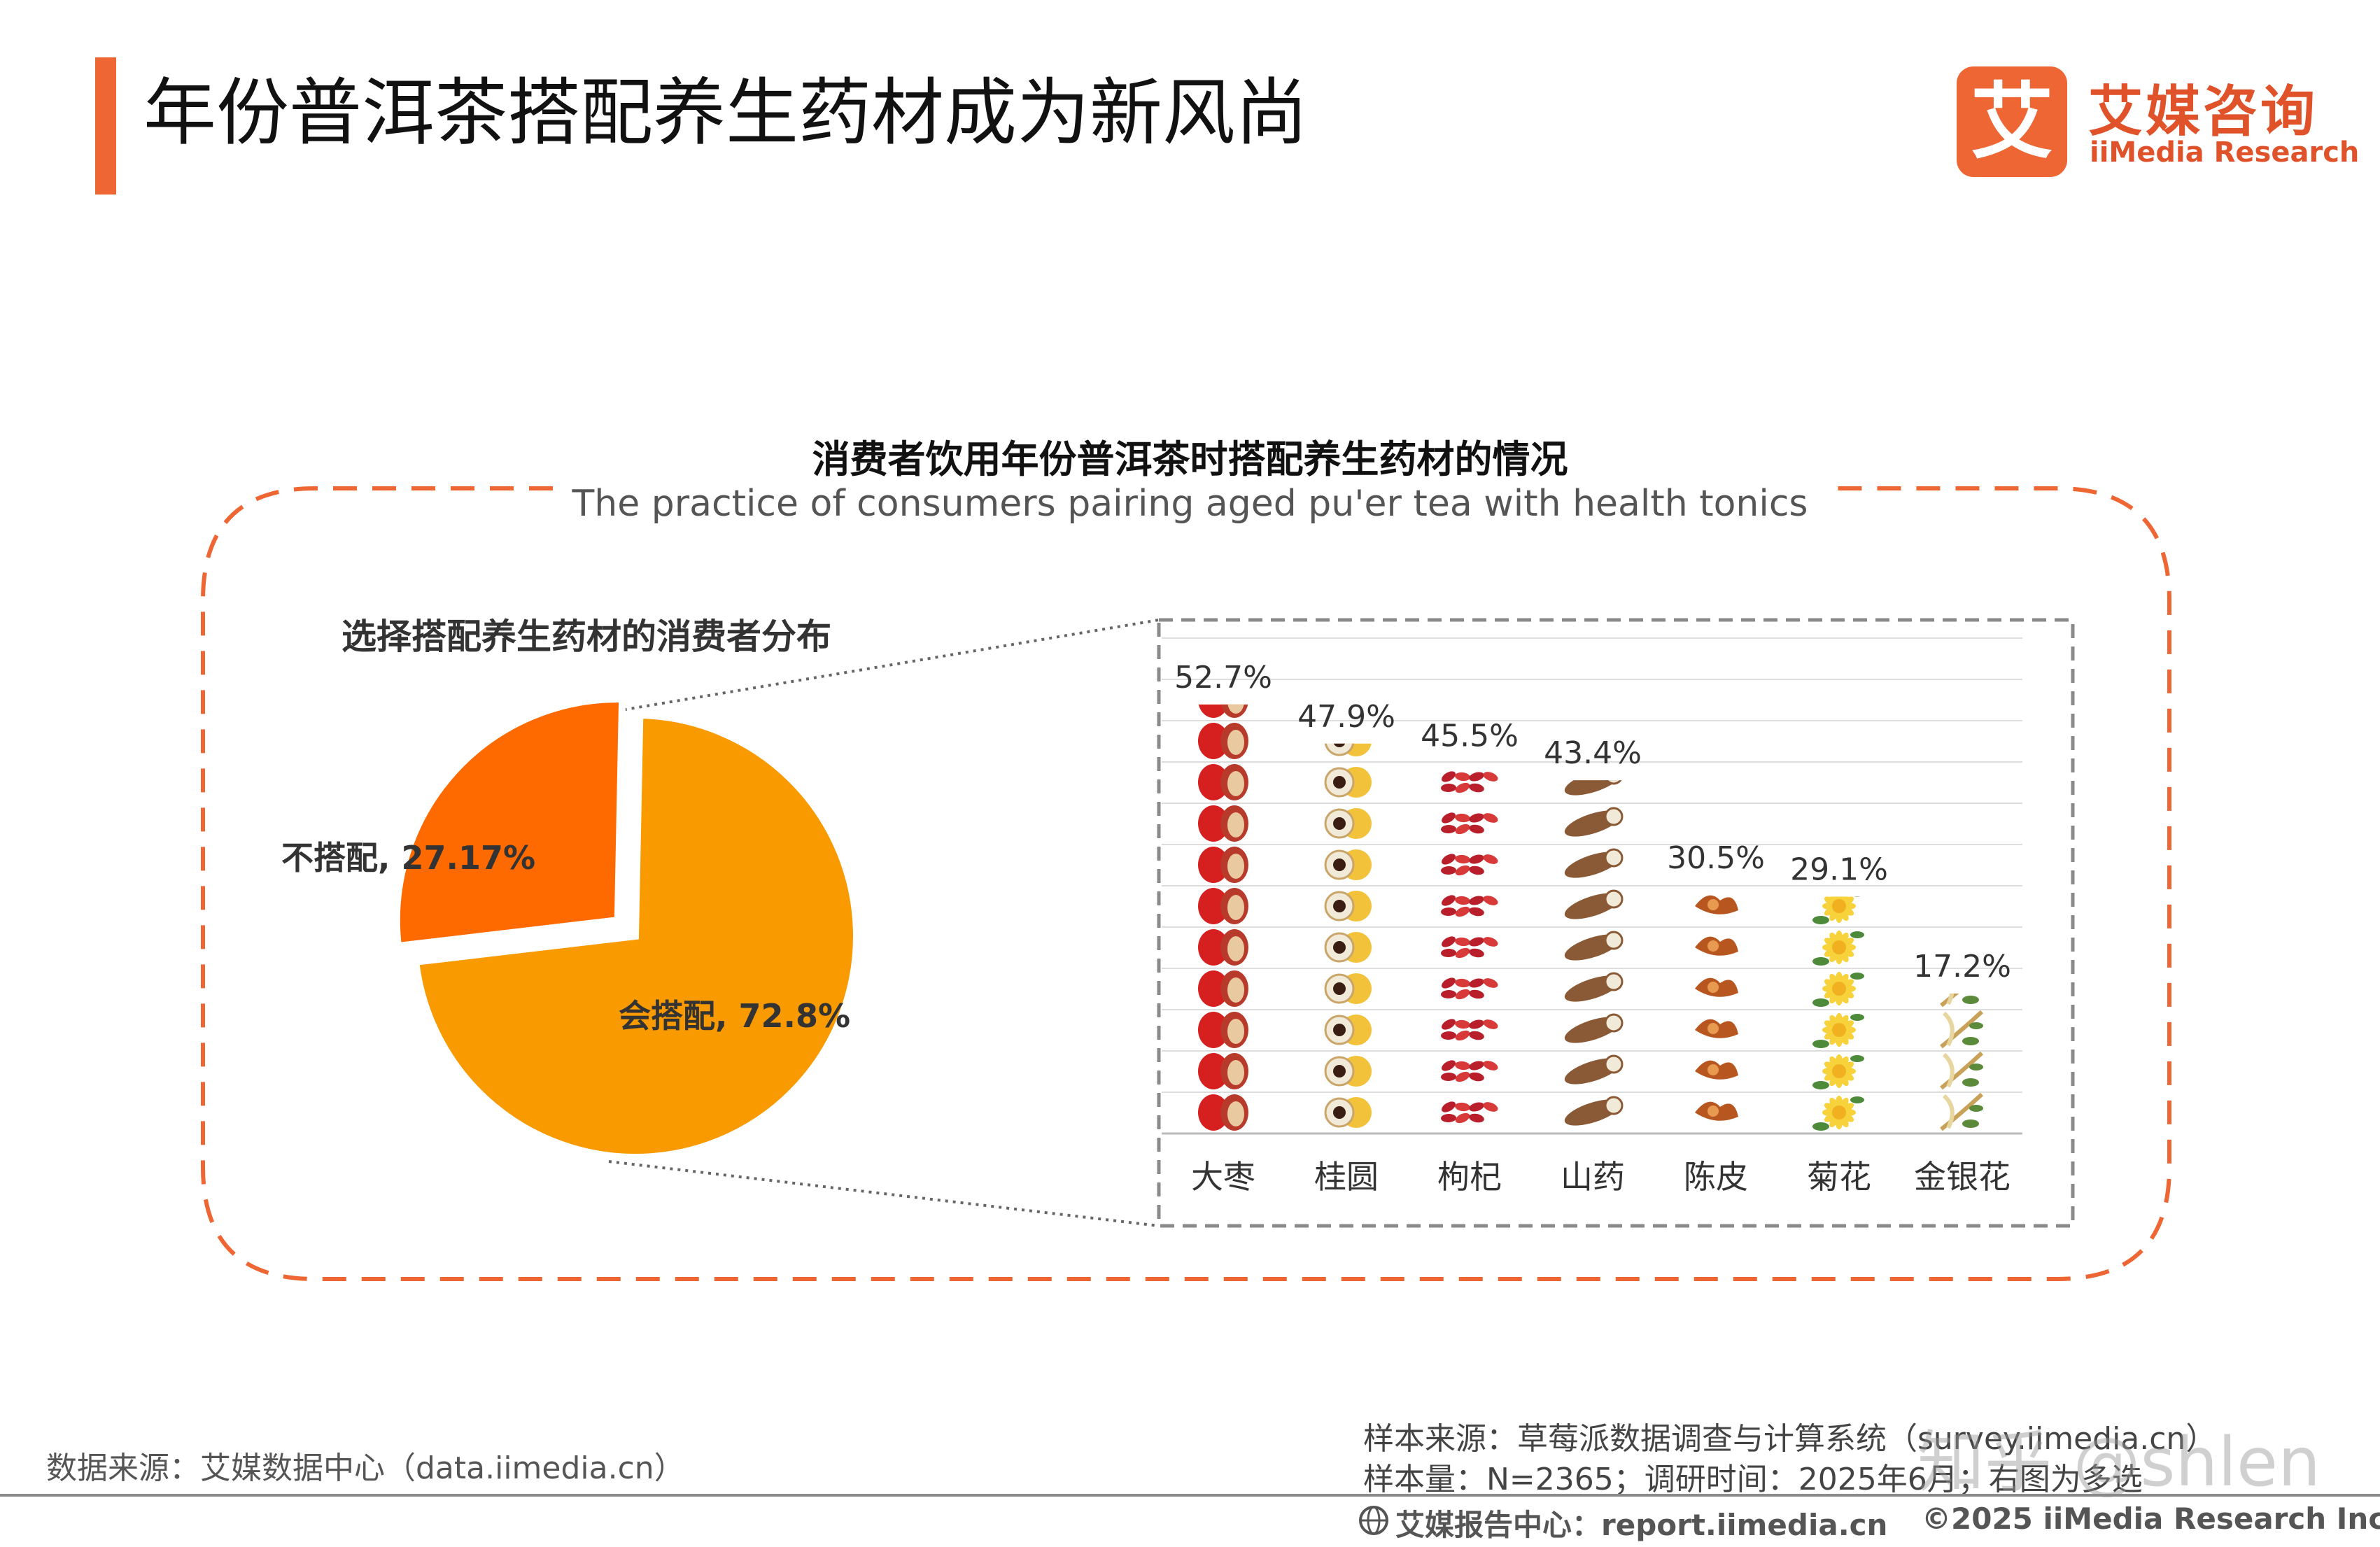 This screenshot has height=1547, width=2380. What do you see at coordinates (408, 858) in the screenshot?
I see `pie-label-no: 不搭配, 27.17%` at bounding box center [408, 858].